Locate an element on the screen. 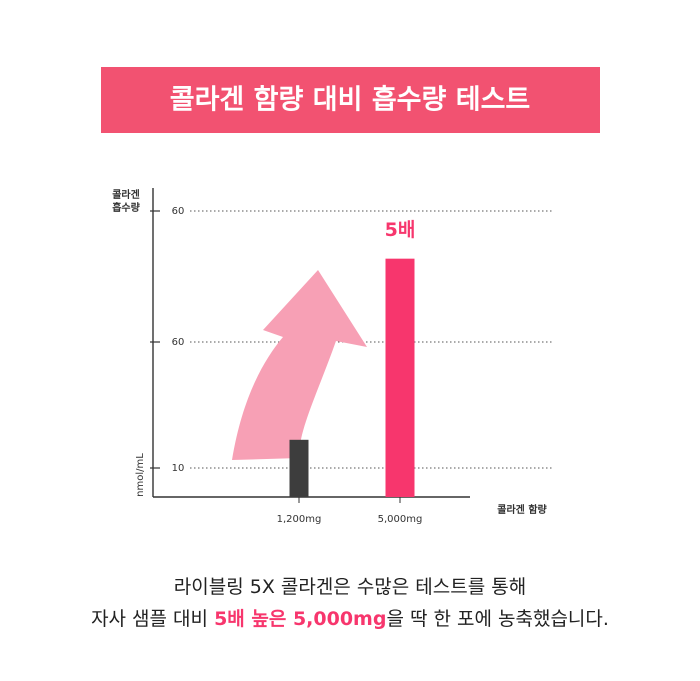  axis-ticks is located at coordinates (155, 339).